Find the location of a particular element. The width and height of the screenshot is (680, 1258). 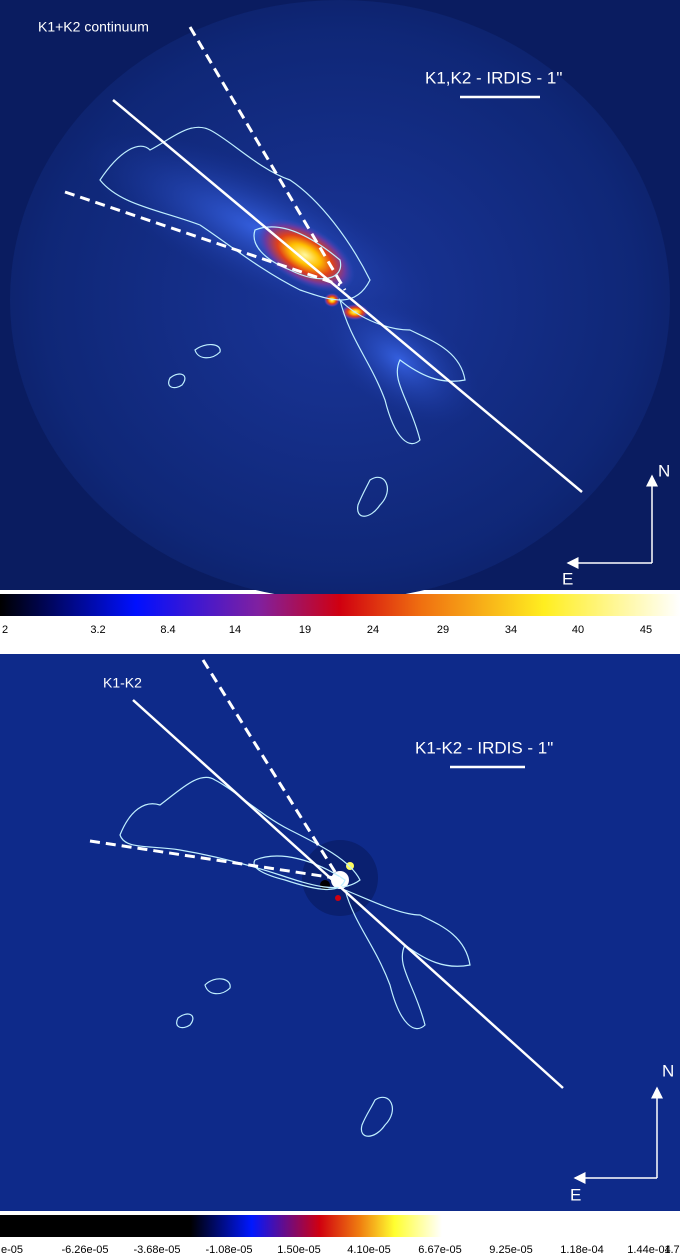

colorbar-label: -6.26e-05 is located at coordinates (84, 1250).